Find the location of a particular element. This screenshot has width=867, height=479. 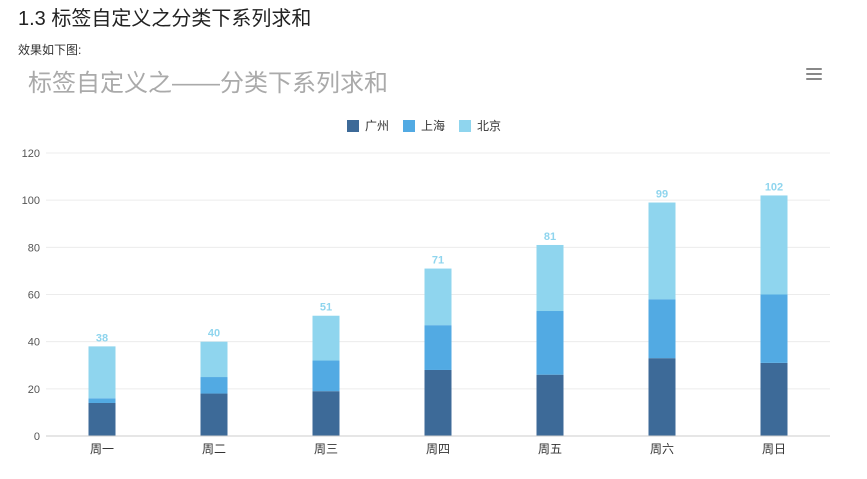

legend-item-2: 北京 is located at coordinates (480, 126).